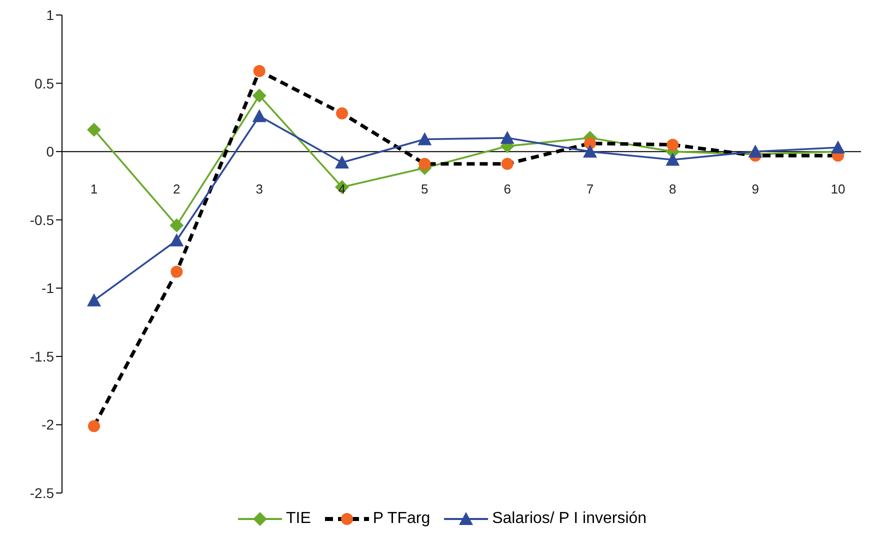 The width and height of the screenshot is (869, 534). I want to click on x-tick-label: 9, so click(755, 189).